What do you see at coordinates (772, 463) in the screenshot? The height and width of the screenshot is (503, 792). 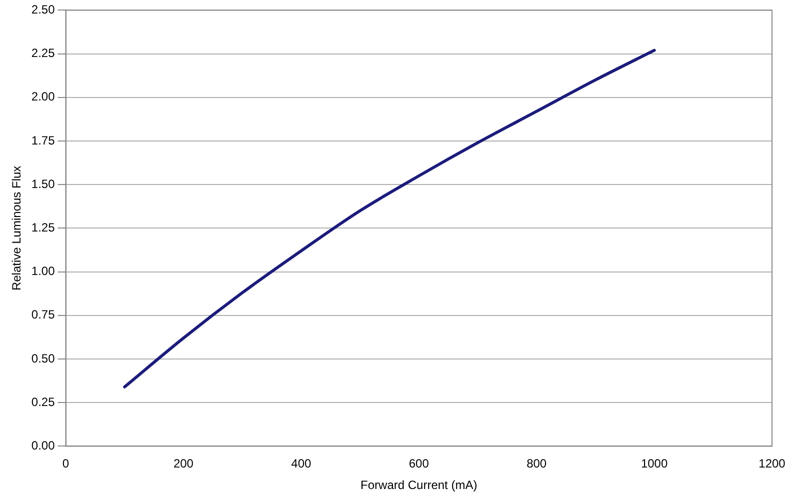 I see `x-tick-label: 1200` at bounding box center [772, 463].